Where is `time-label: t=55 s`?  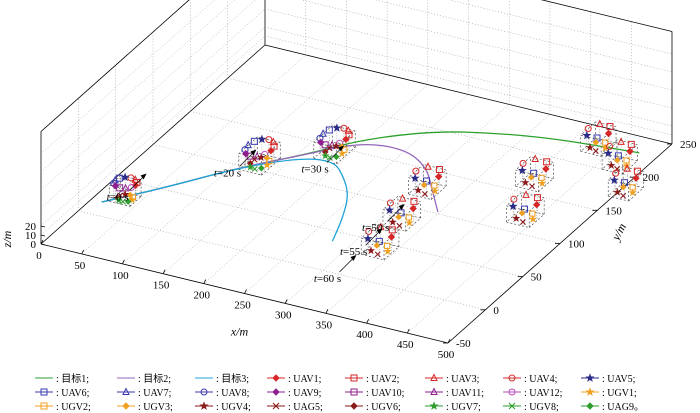 time-label: t=55 s is located at coordinates (353, 252).